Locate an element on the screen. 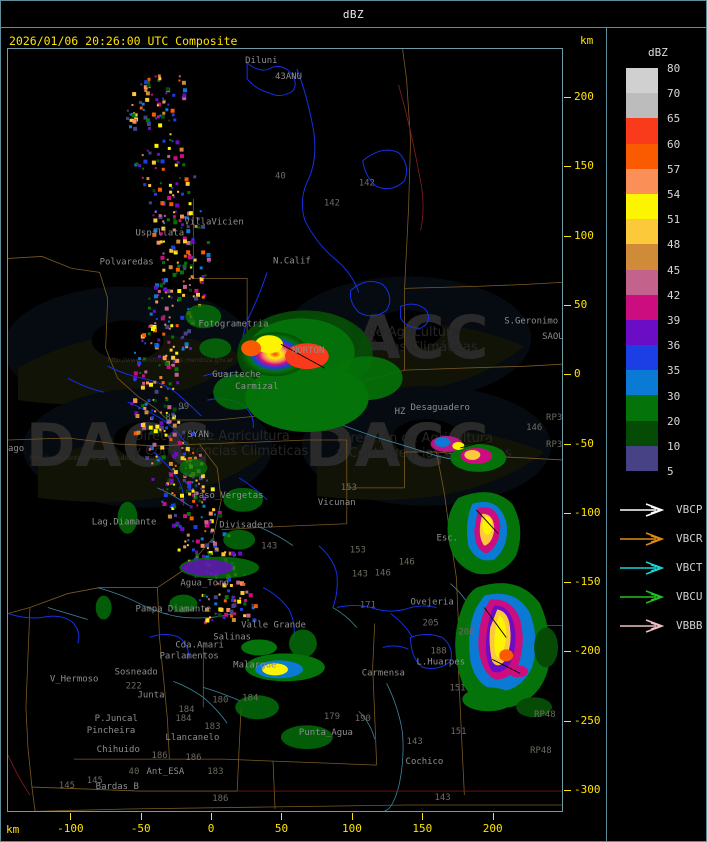 This screenshot has height=842, width=707. map-label: Divisadero is located at coordinates (246, 526).